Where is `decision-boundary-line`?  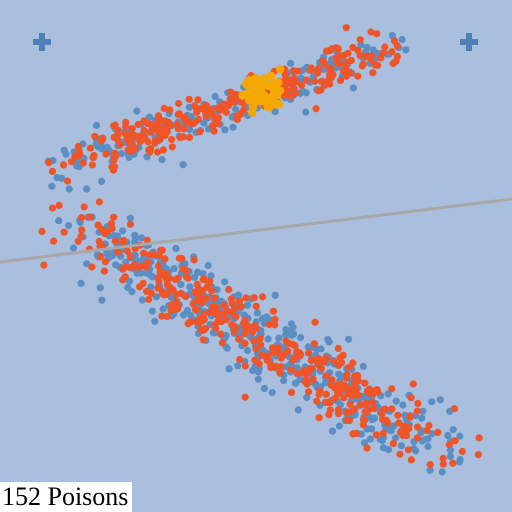
decision-boundary-line is located at coordinates (256, 230).